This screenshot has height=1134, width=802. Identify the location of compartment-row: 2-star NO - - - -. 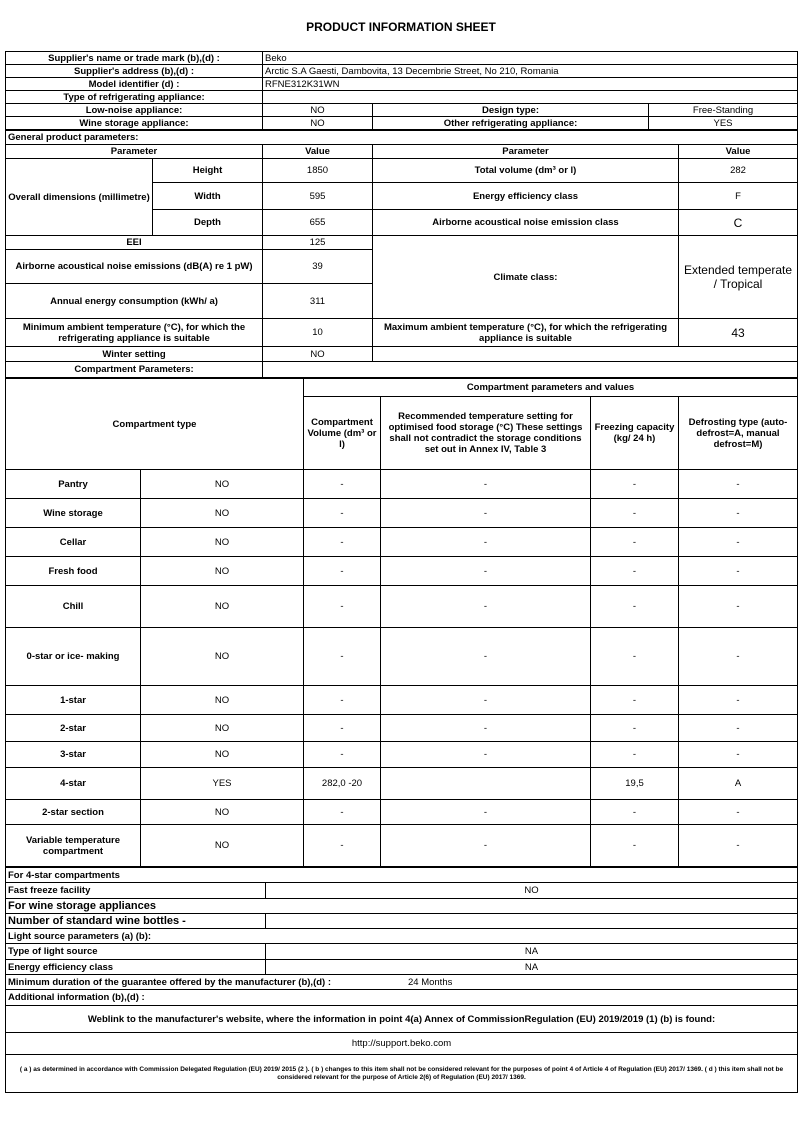
(401, 728).